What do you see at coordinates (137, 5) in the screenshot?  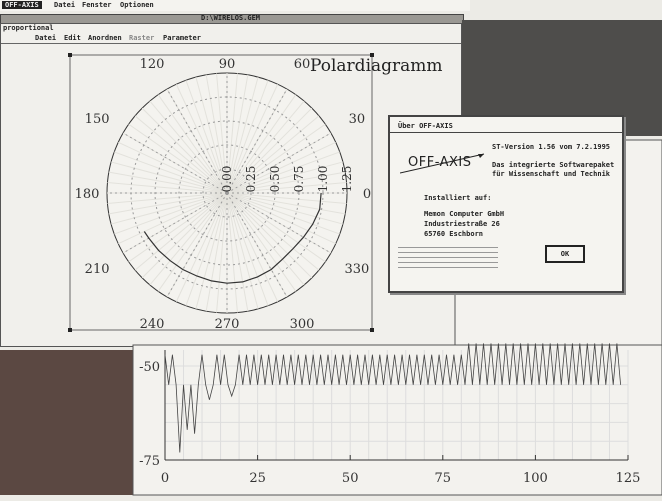 I see `menu-optionen: Optionen` at bounding box center [137, 5].